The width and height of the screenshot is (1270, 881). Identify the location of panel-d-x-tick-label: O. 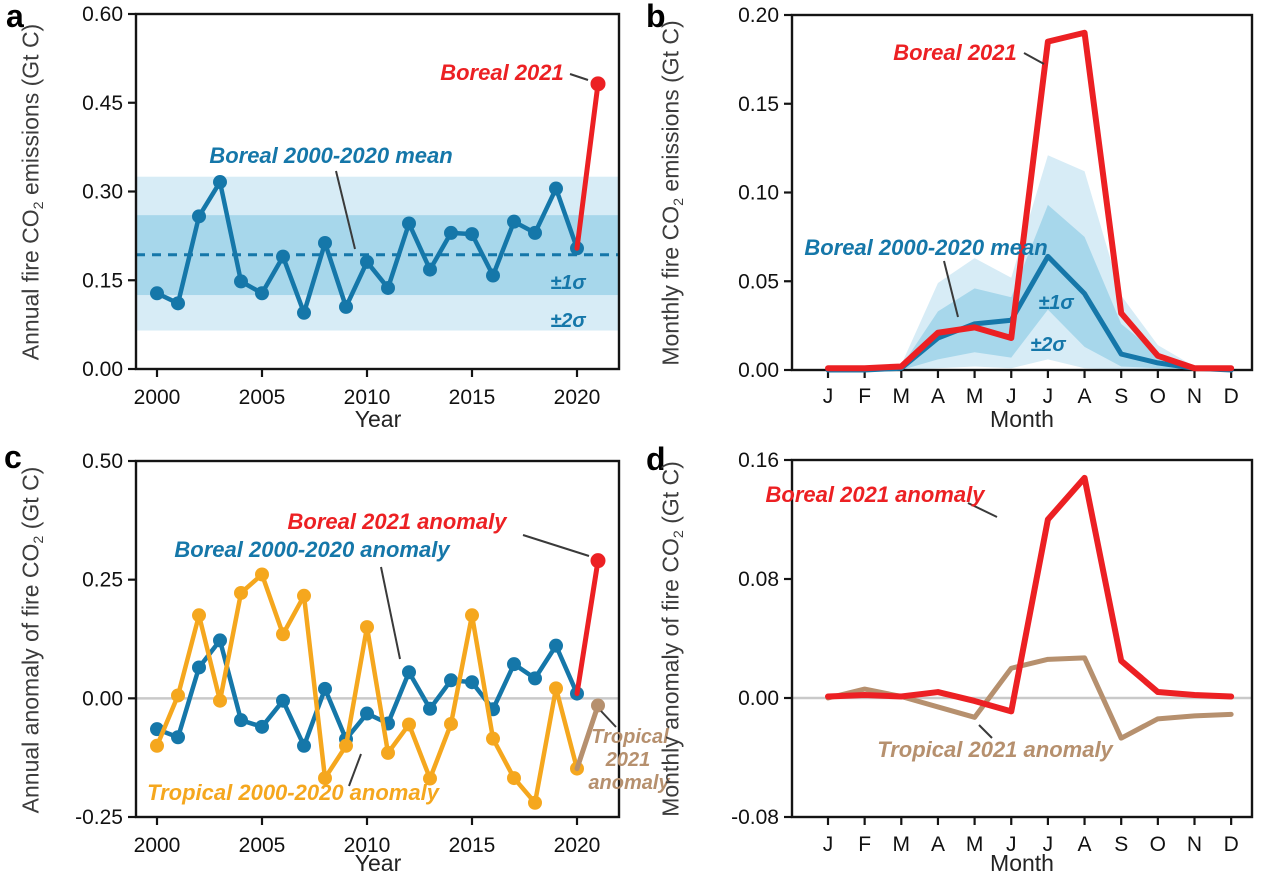
(1158, 844).